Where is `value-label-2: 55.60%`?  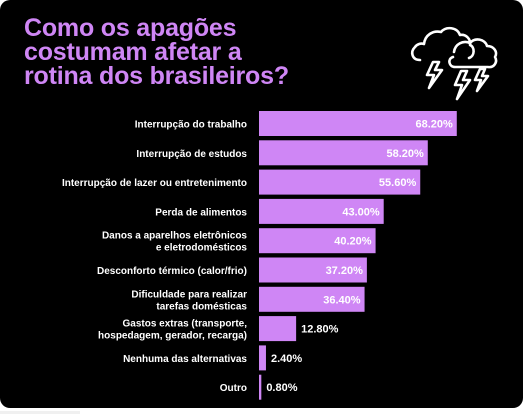
value-label-2: 55.60% is located at coordinates (398, 183).